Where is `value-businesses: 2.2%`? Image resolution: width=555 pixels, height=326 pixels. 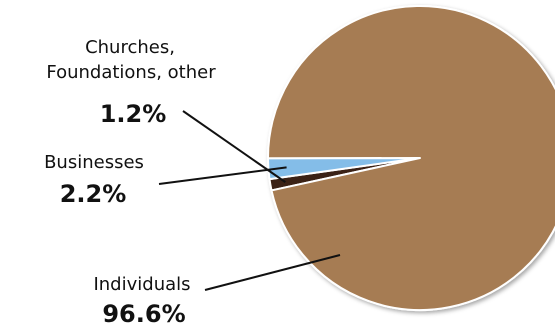 value-businesses: 2.2% is located at coordinates (93, 194).